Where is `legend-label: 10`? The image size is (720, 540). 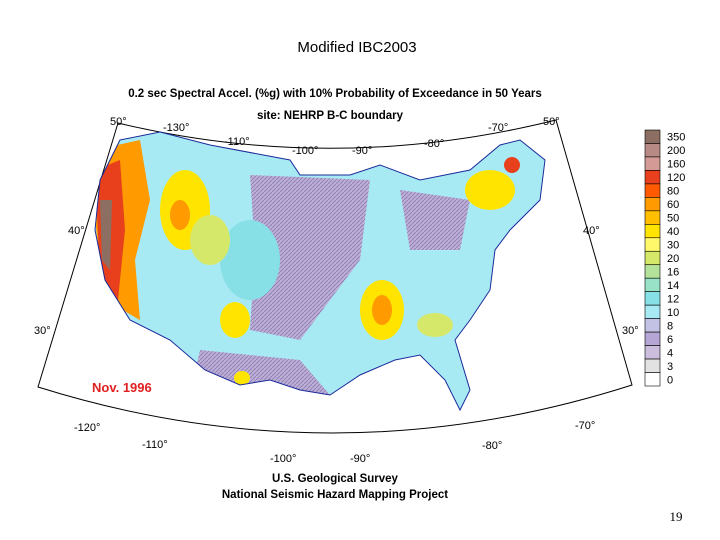 legend-label: 10 is located at coordinates (673, 313).